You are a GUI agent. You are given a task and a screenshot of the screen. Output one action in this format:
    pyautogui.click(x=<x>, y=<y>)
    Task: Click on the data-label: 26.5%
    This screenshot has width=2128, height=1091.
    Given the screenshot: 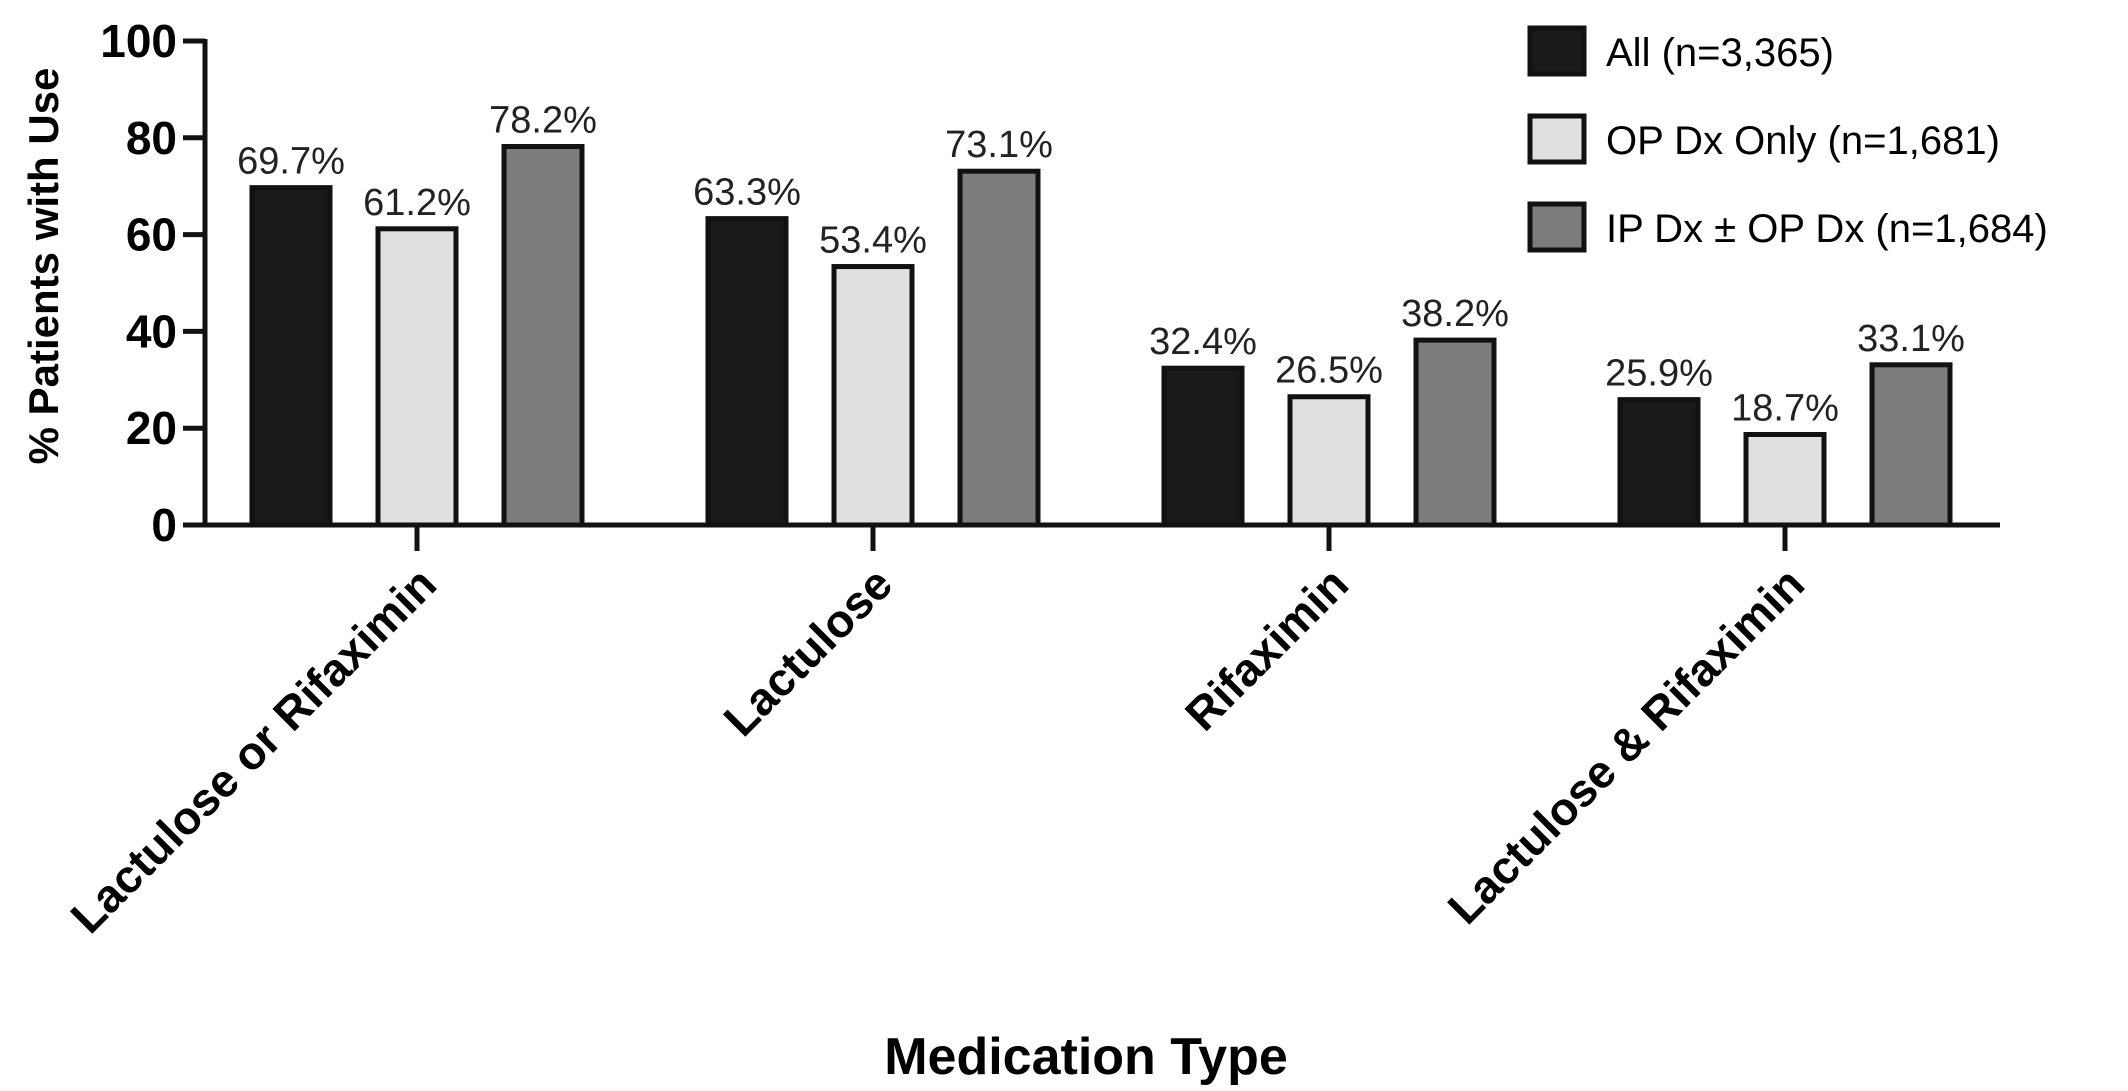 What is the action you would take?
    pyautogui.click(x=1329, y=371)
    